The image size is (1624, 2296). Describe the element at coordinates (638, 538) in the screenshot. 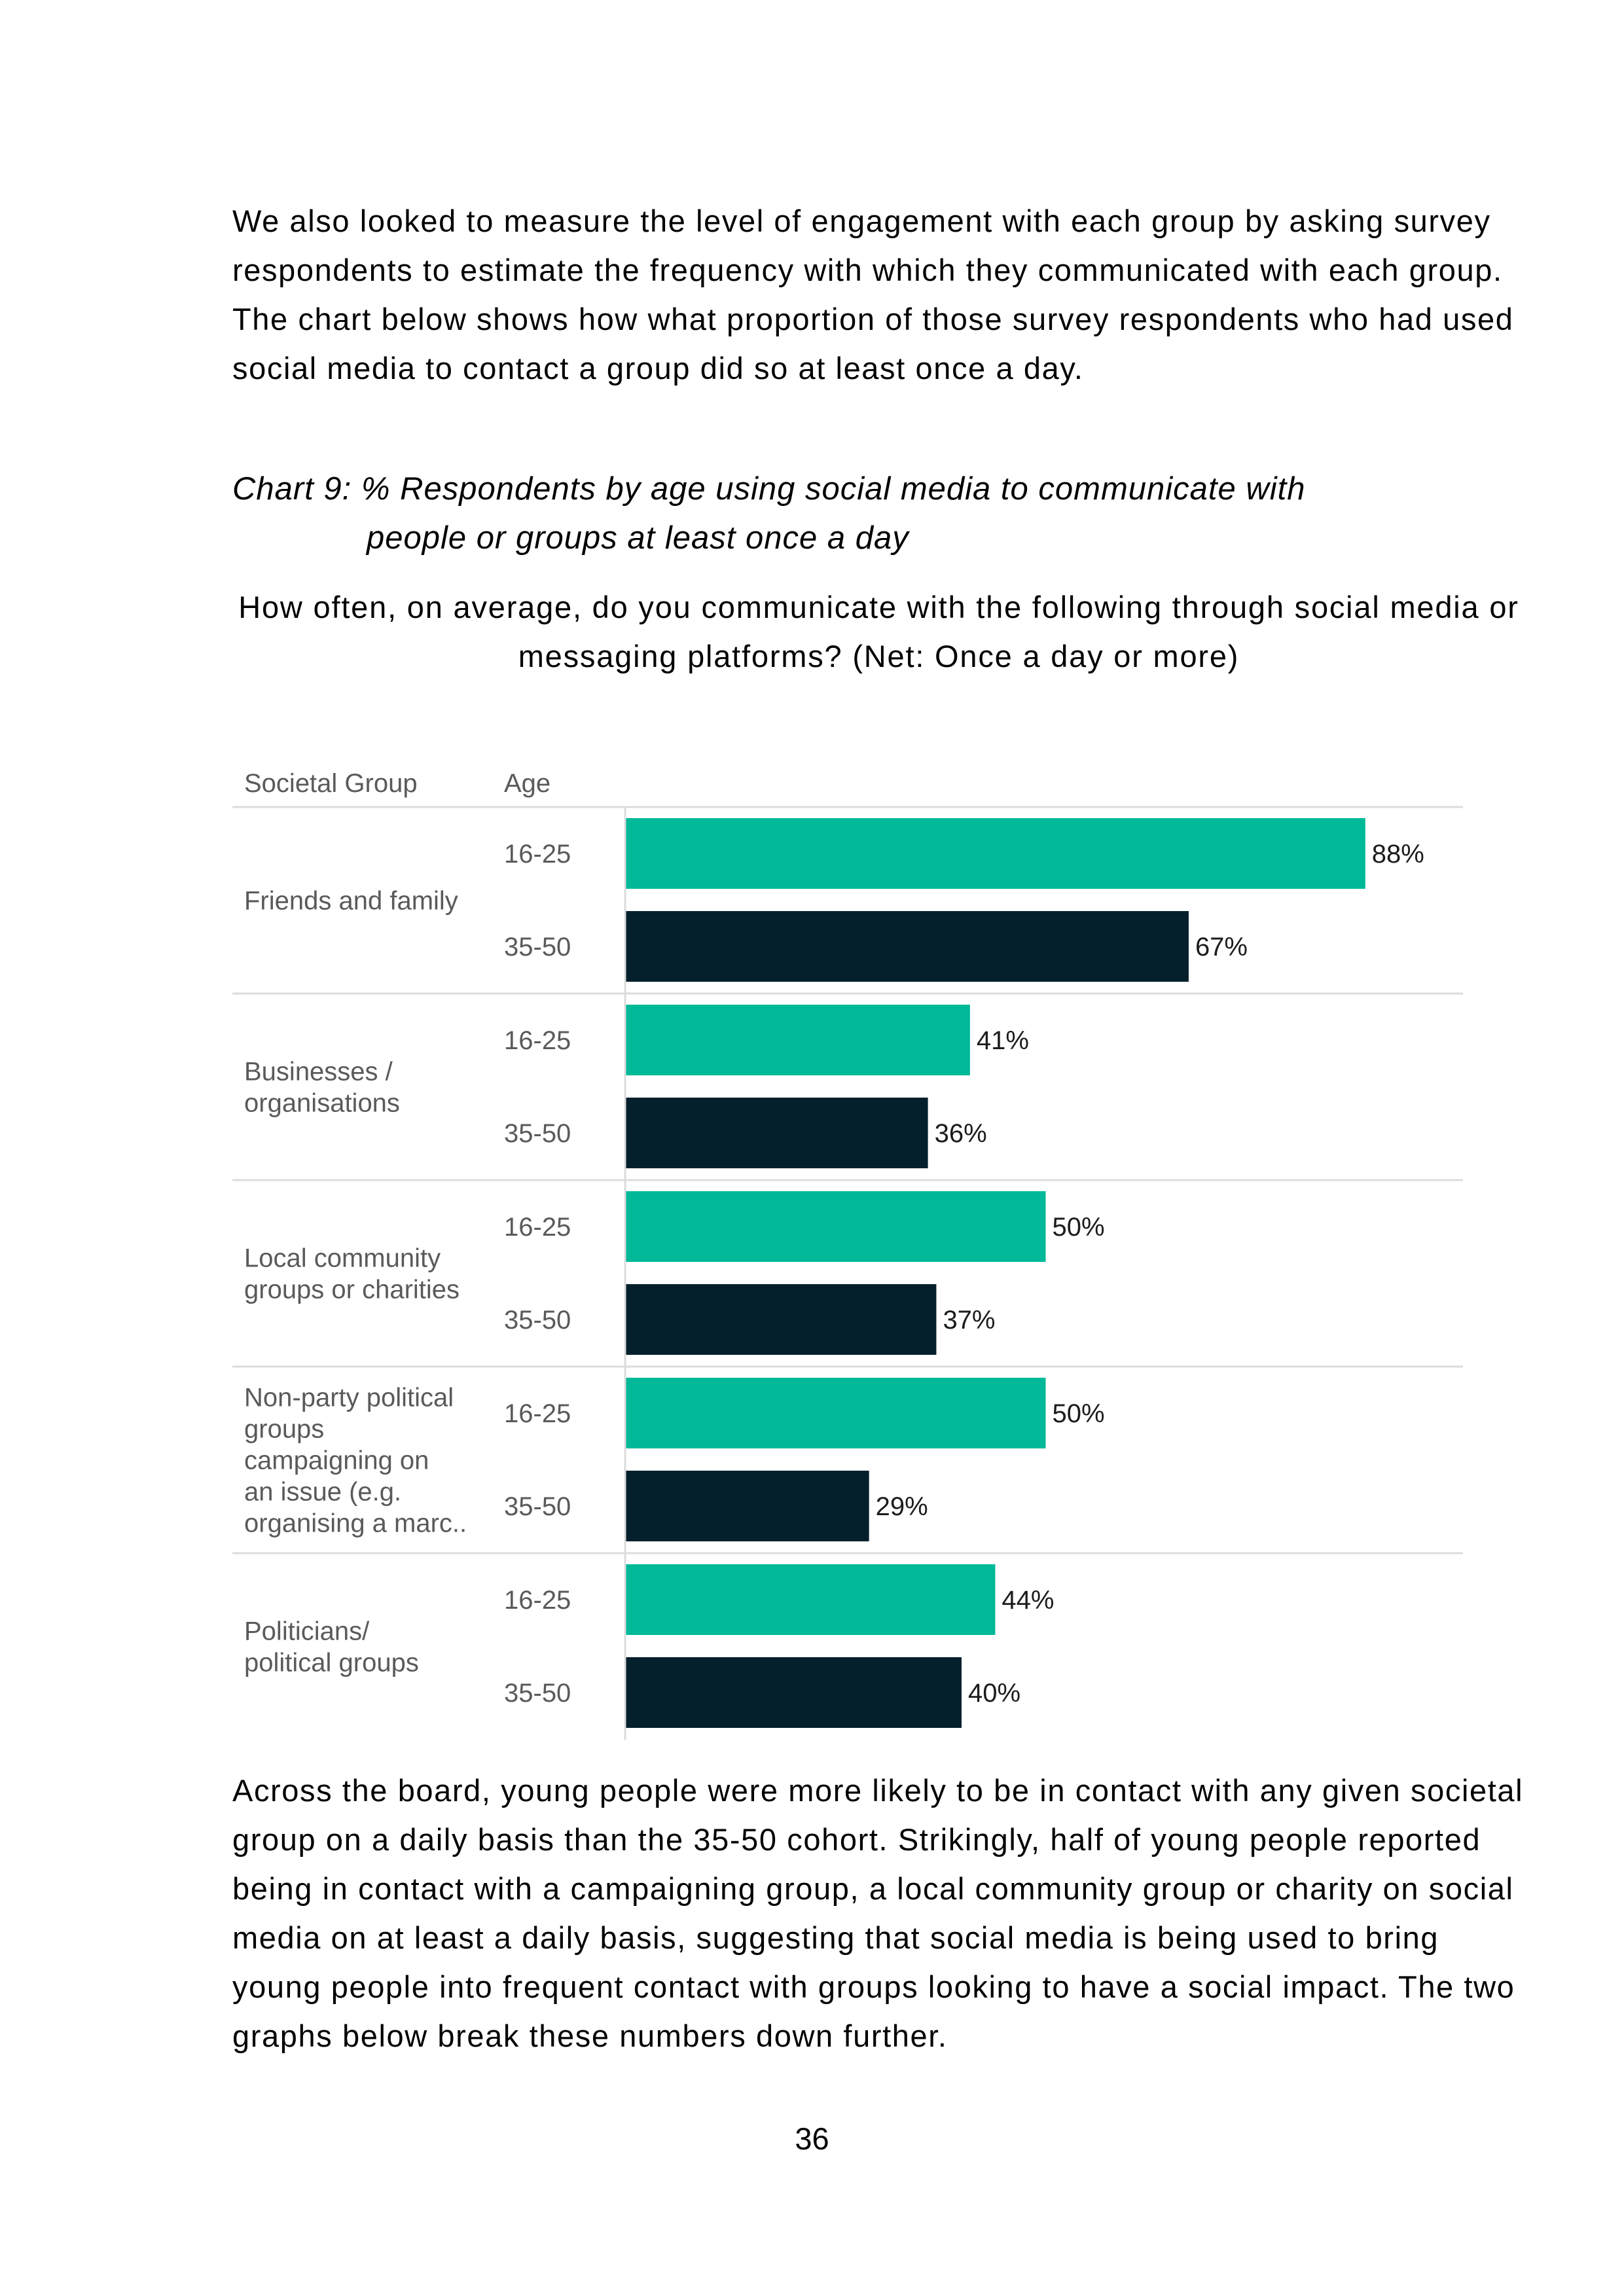

I see `chart-caption-line-2: people or groups at least once a day` at that location.